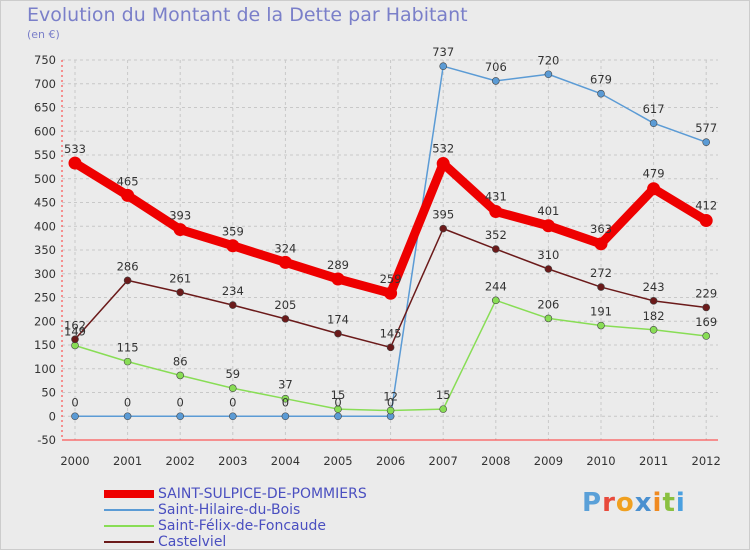 This screenshot has height=550, width=750. I want to click on y-tick-label: 500, so click(45, 179).